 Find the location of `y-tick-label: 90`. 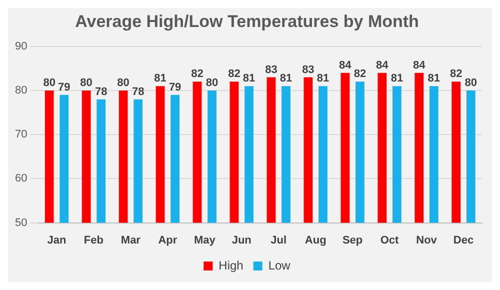

y-tick-label: 90 is located at coordinates (21, 46).